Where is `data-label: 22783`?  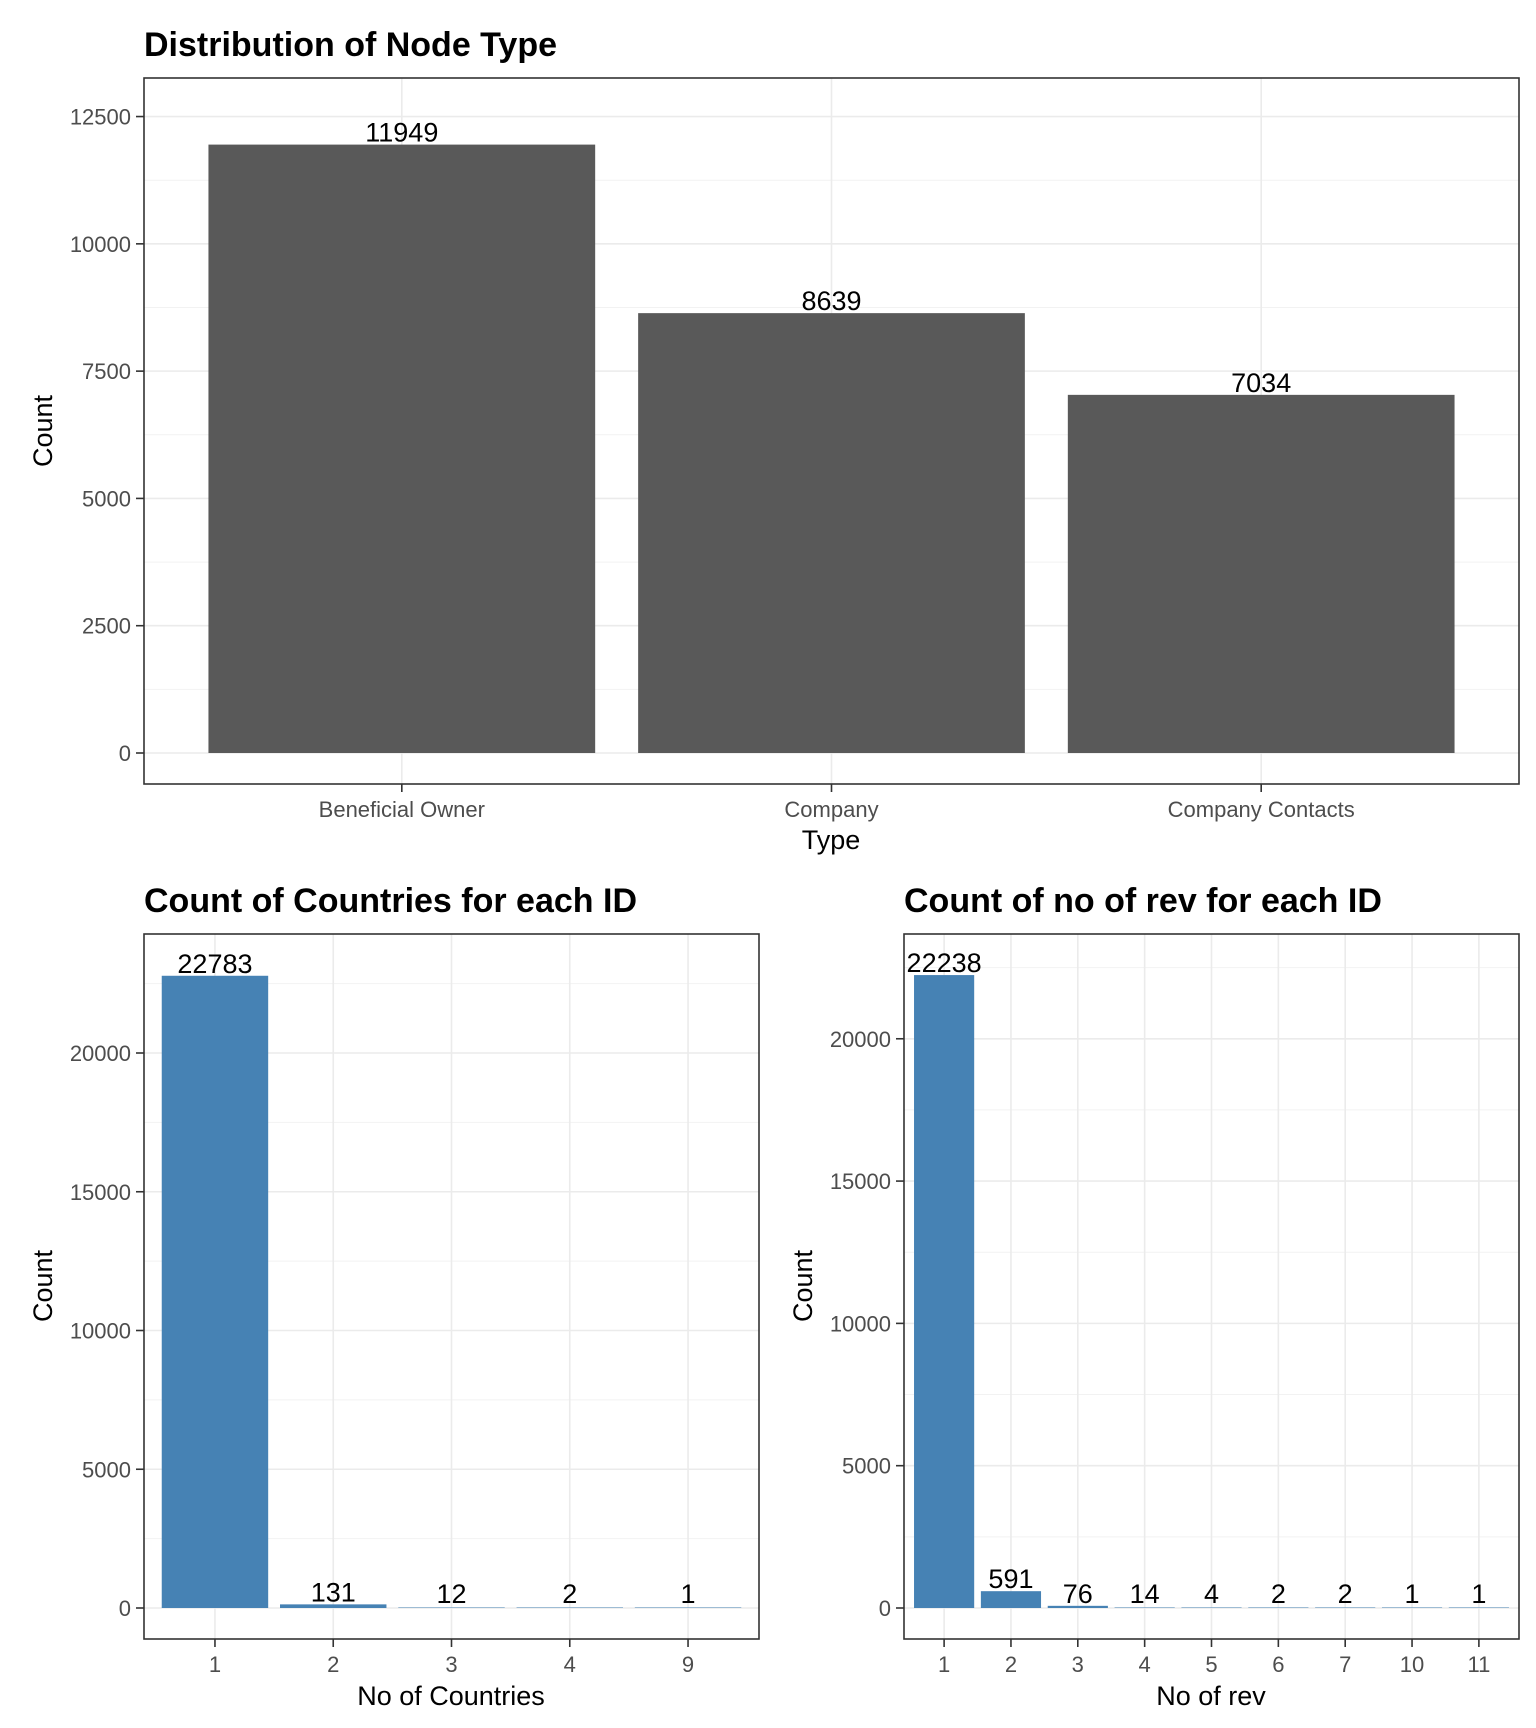
data-label: 22783 is located at coordinates (214, 964).